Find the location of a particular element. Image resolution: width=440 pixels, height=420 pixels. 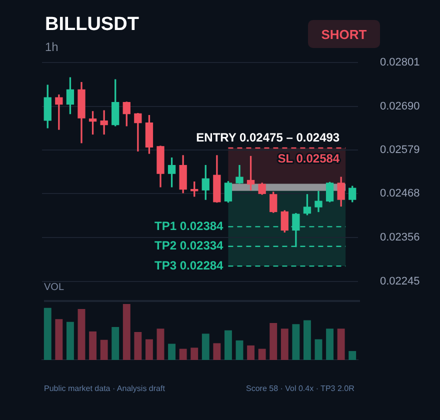

ref-line-label: TP3 0.02284 is located at coordinates (189, 265).